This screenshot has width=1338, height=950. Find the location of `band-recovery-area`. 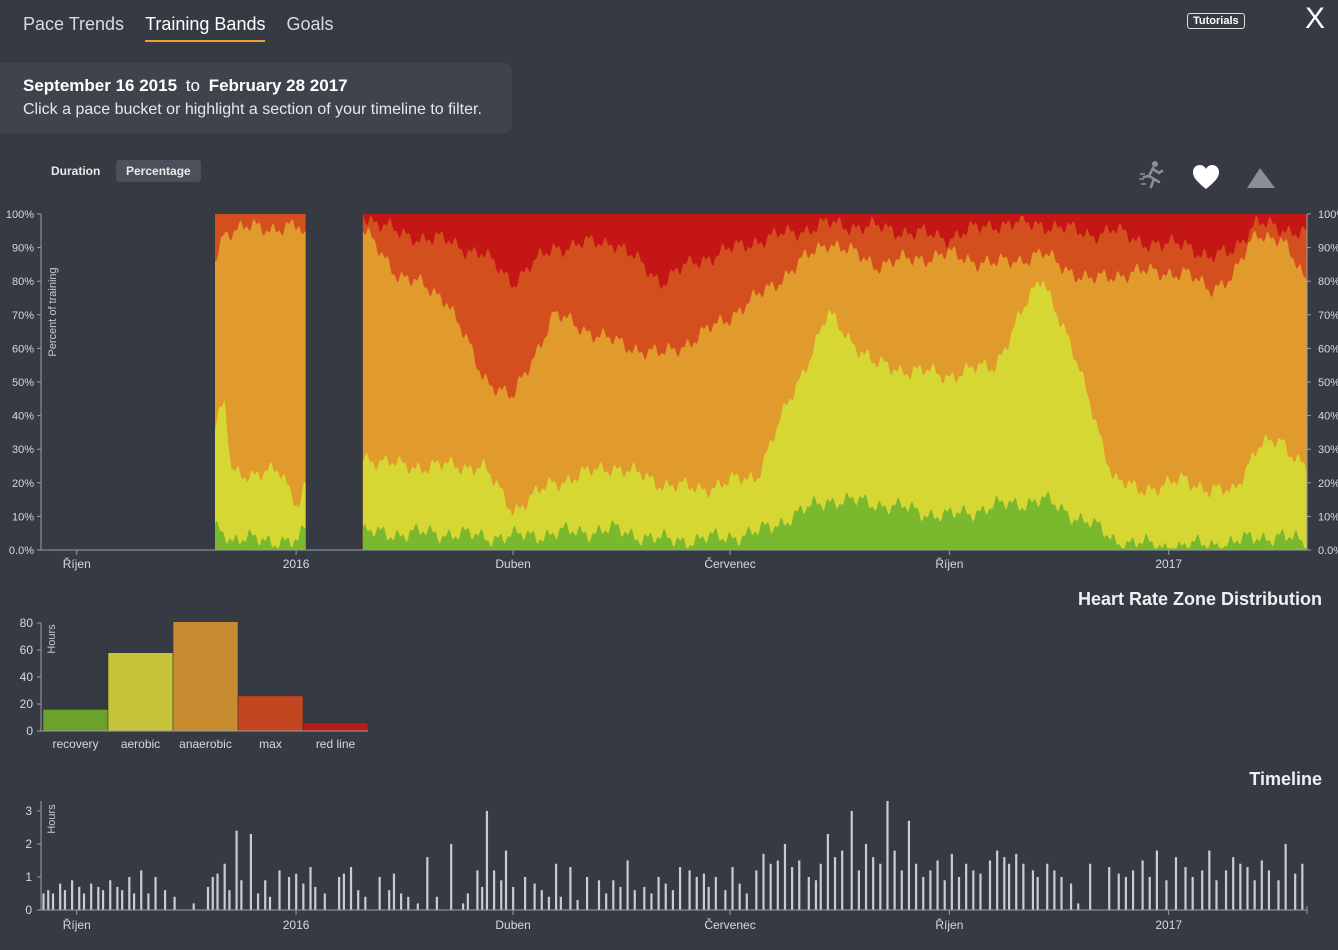

band-recovery-area is located at coordinates (260, 535).